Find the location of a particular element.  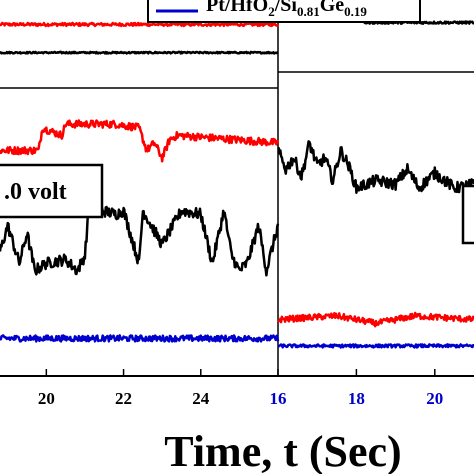

legend-label-sub1: 2 is located at coordinates (271, 11).